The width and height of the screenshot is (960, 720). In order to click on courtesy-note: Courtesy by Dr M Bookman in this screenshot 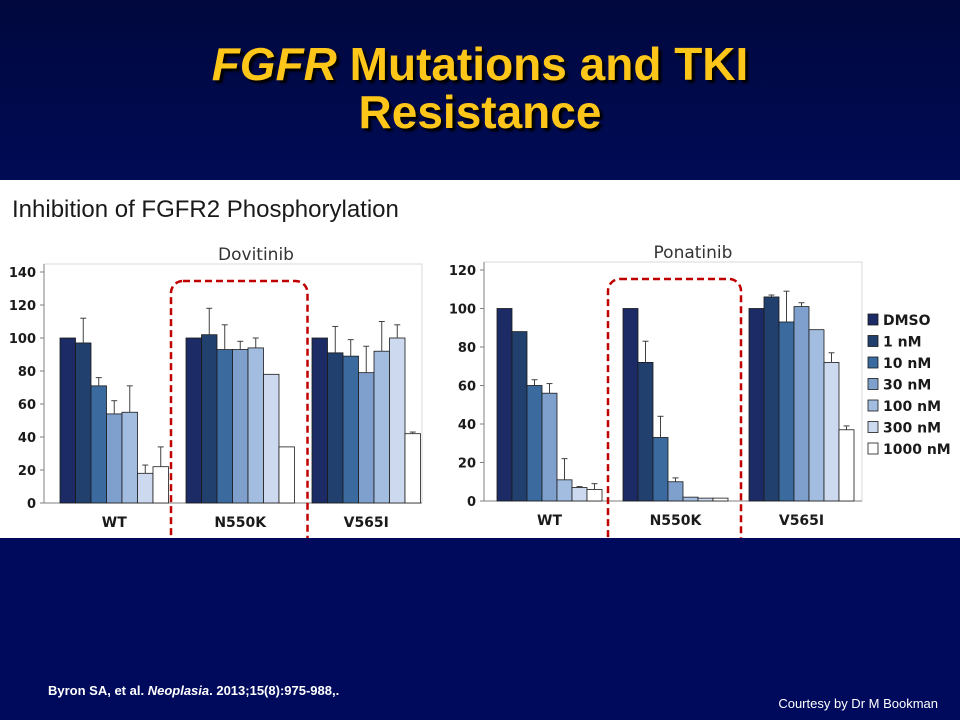, I will do `click(858, 703)`.